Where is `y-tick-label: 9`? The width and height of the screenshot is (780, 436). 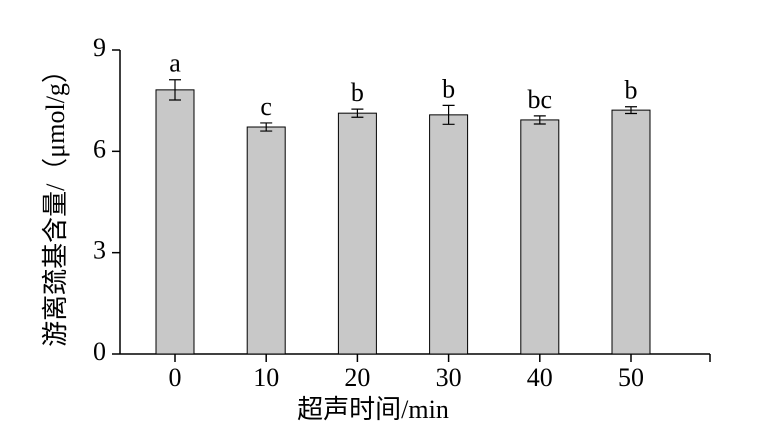
y-tick-label: 9 is located at coordinates (99, 47).